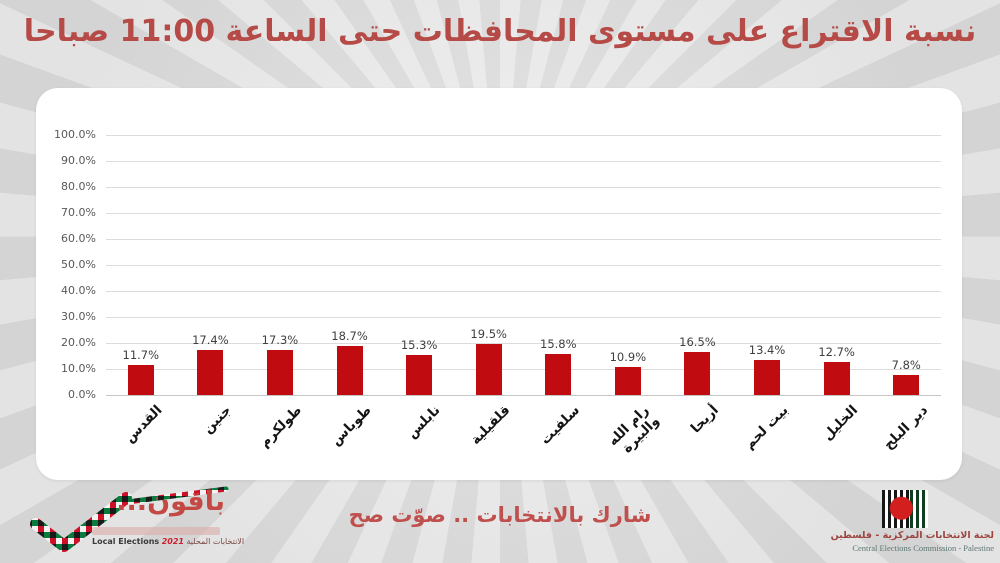 The height and width of the screenshot is (563, 1000). What do you see at coordinates (156, 531) in the screenshot?
I see `baqoon-underline-strip` at bounding box center [156, 531].